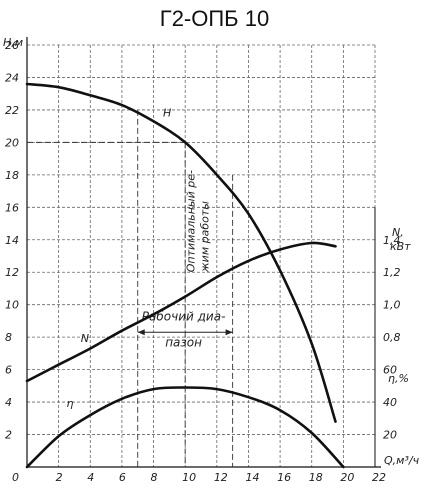  What do you see at coordinates (12, 272) in the screenshot?
I see `y-tick-label: 12` at bounding box center [12, 272].